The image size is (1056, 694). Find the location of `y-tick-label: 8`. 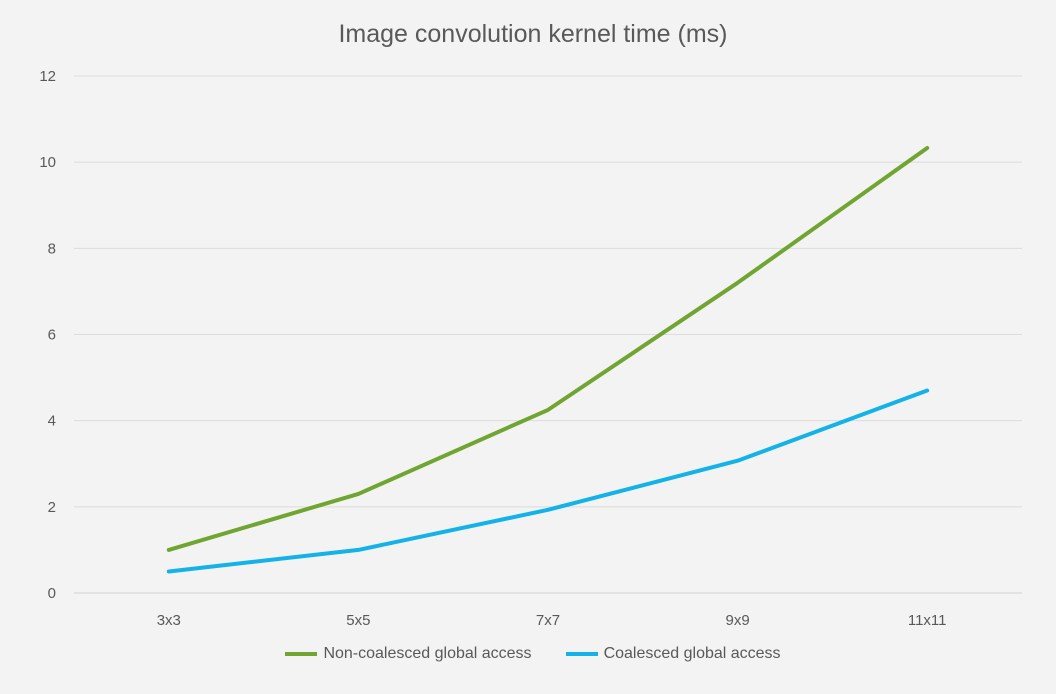

y-tick-label: 8 is located at coordinates (52, 248).